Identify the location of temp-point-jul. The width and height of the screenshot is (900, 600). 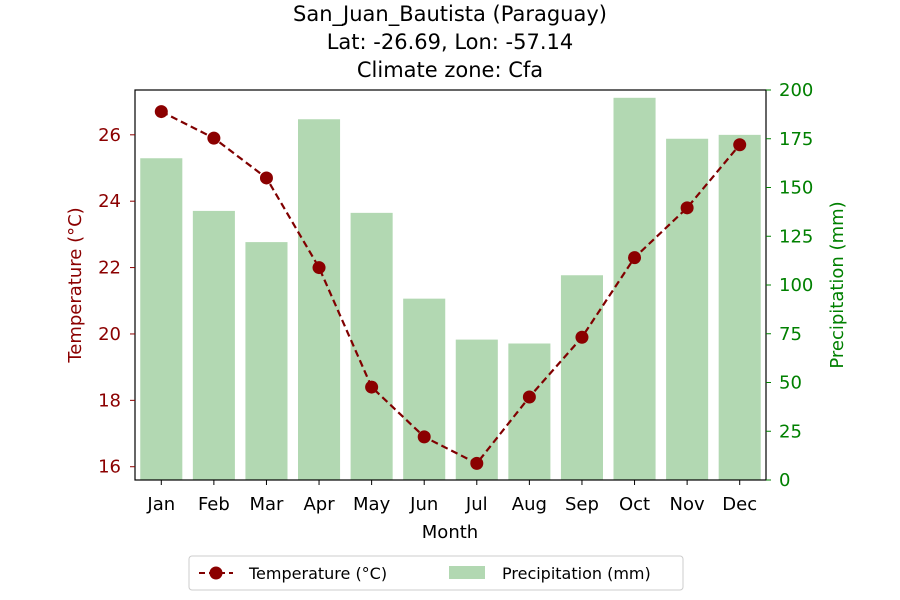
(477, 463).